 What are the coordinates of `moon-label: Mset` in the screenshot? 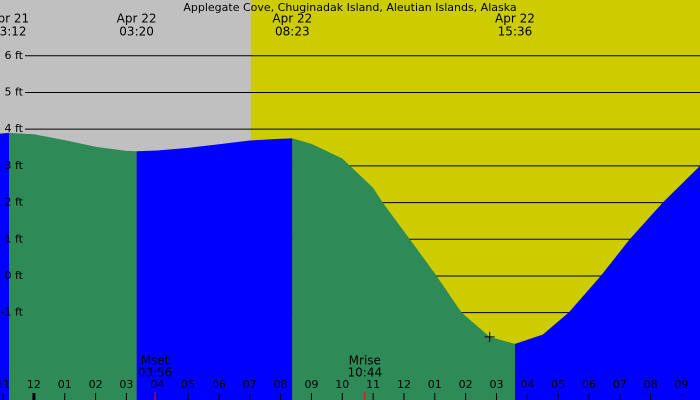 It's located at (155, 361).